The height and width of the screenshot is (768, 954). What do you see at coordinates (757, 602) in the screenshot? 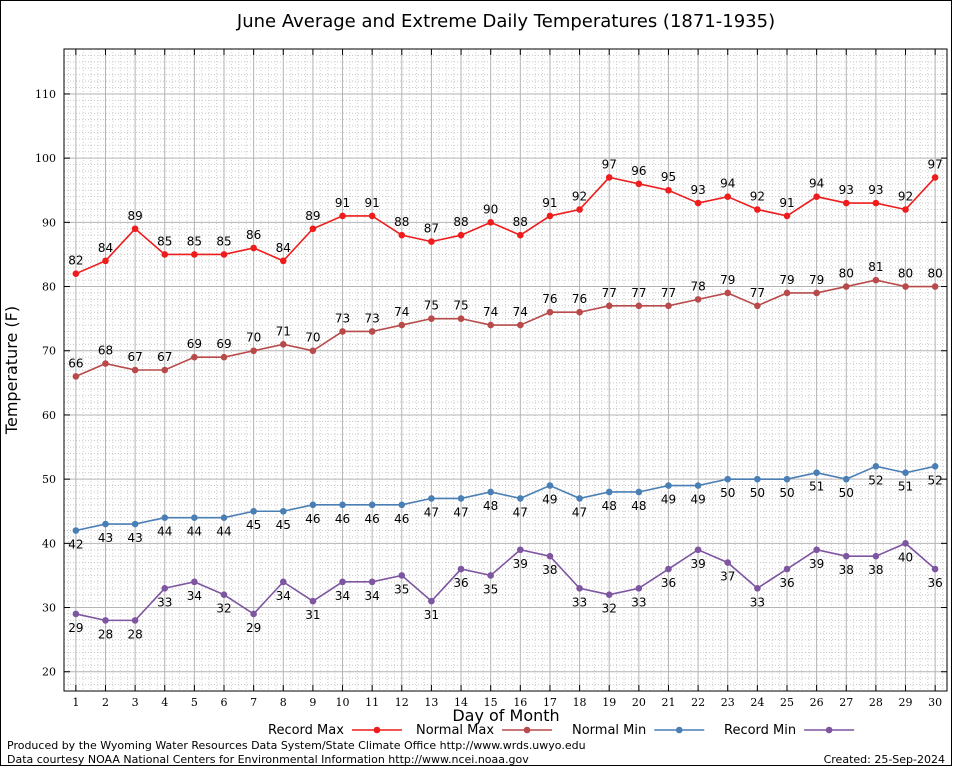
I see `data-label: 33` at bounding box center [757, 602].